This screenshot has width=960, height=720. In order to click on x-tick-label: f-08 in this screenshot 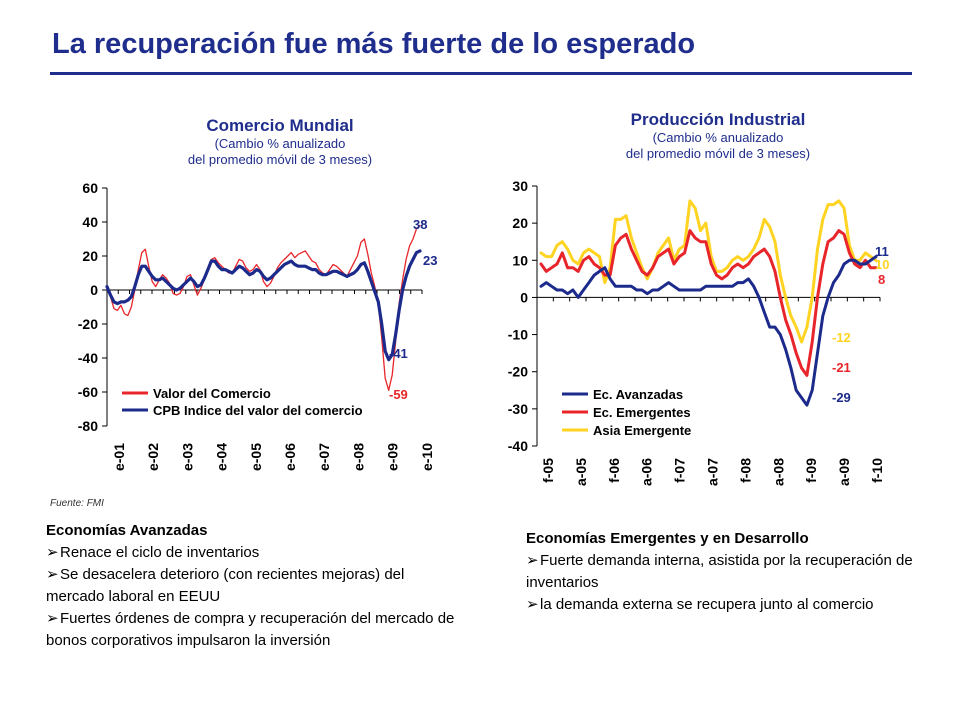, I will do `click(745, 470)`.